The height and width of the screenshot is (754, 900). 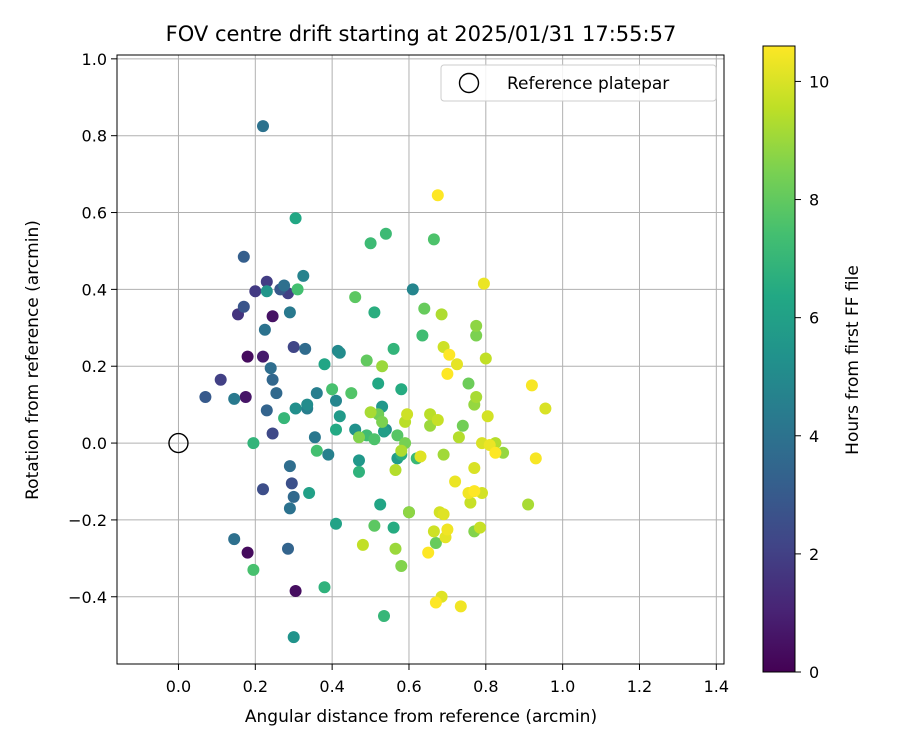 I want to click on x-tick-label: 0.0, so click(x=178, y=686).